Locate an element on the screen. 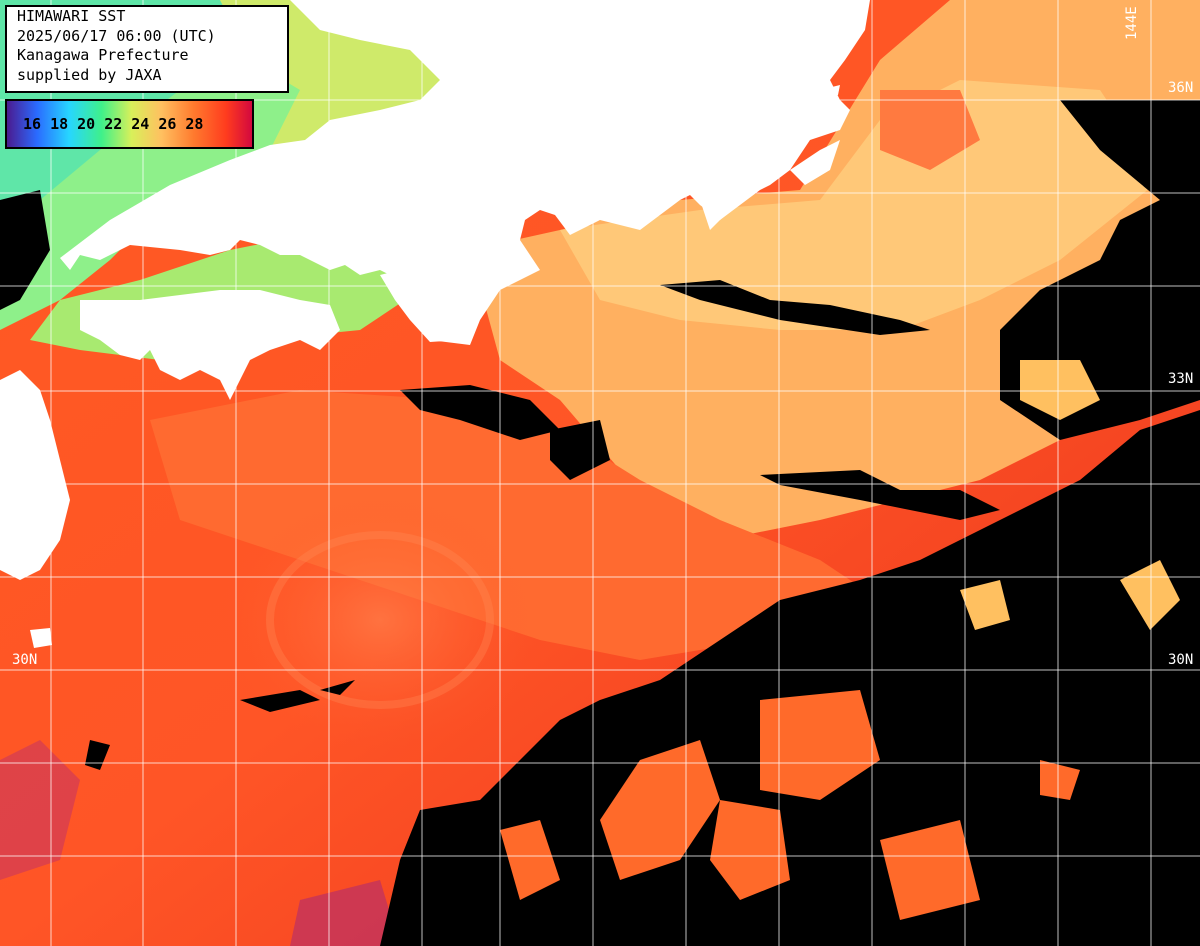  gap-y2 is located at coordinates (1060, 390).